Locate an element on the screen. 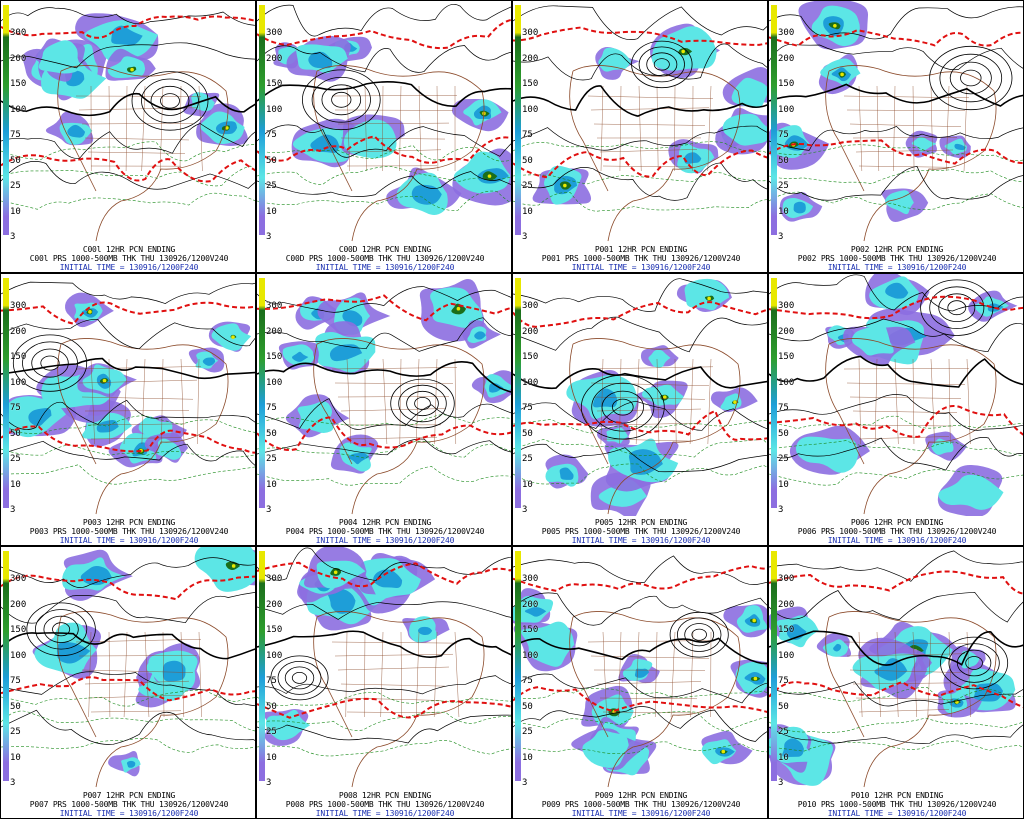 Image resolution: width=1024 pixels, height=819 pixels. panel-caption-title: P003 12HR PCN ENDING is located at coordinates (129, 522).